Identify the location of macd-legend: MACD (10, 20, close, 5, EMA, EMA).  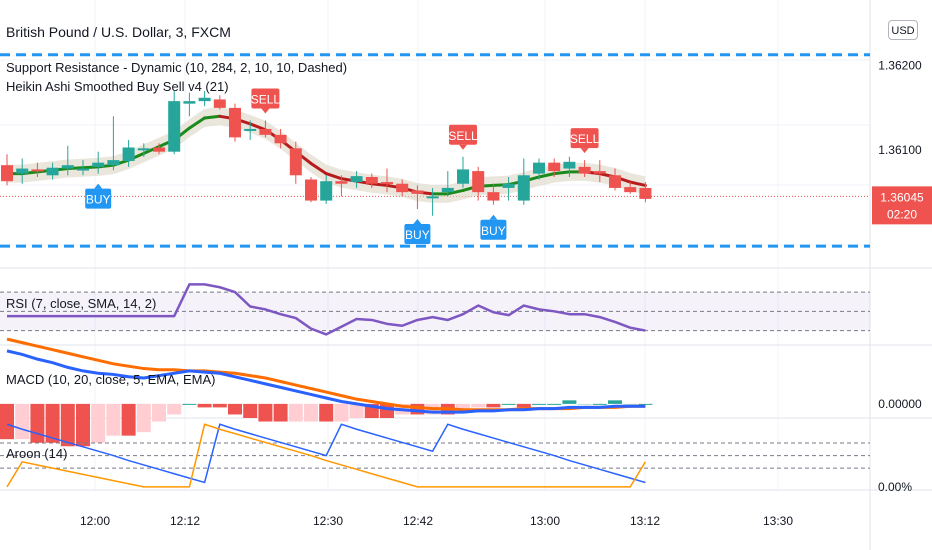
(111, 379).